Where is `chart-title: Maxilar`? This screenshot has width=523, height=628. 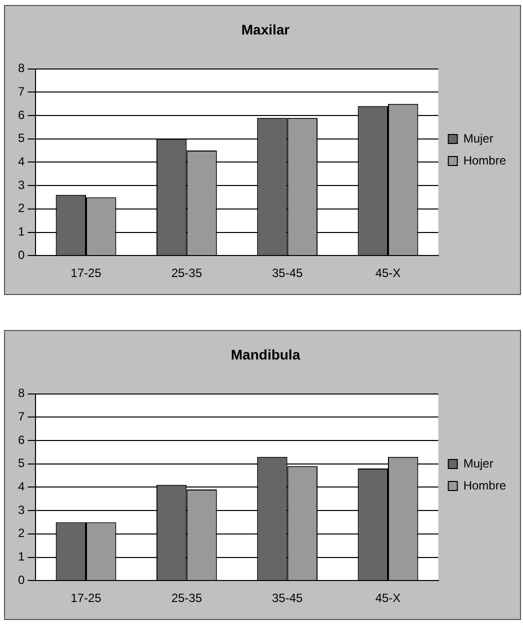
chart-title: Maxilar is located at coordinates (265, 29).